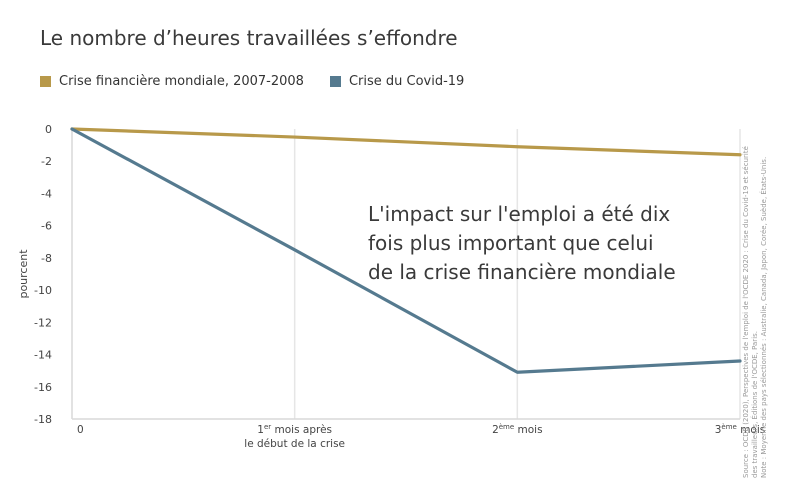 The height and width of the screenshot is (480, 800). I want to click on annotation-line: de la crise financière mondiale, so click(522, 272).